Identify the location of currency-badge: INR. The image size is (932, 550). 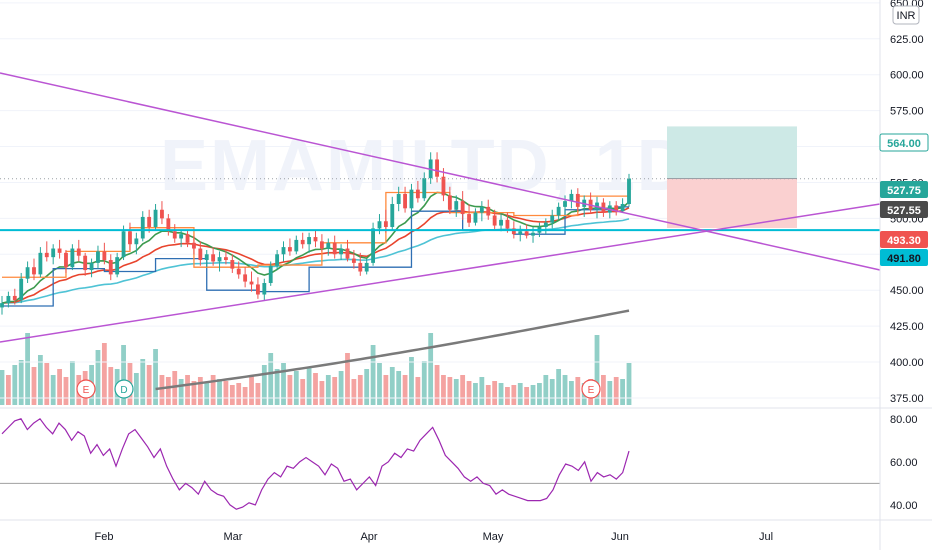
(906, 15).